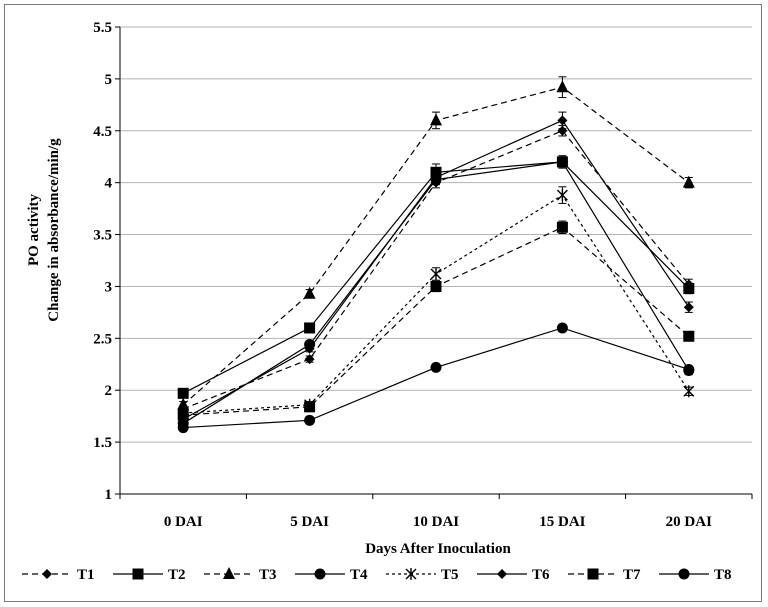 Image resolution: width=768 pixels, height=607 pixels. Describe the element at coordinates (695, 575) in the screenshot. I see `legend-item-t8: T8` at that location.